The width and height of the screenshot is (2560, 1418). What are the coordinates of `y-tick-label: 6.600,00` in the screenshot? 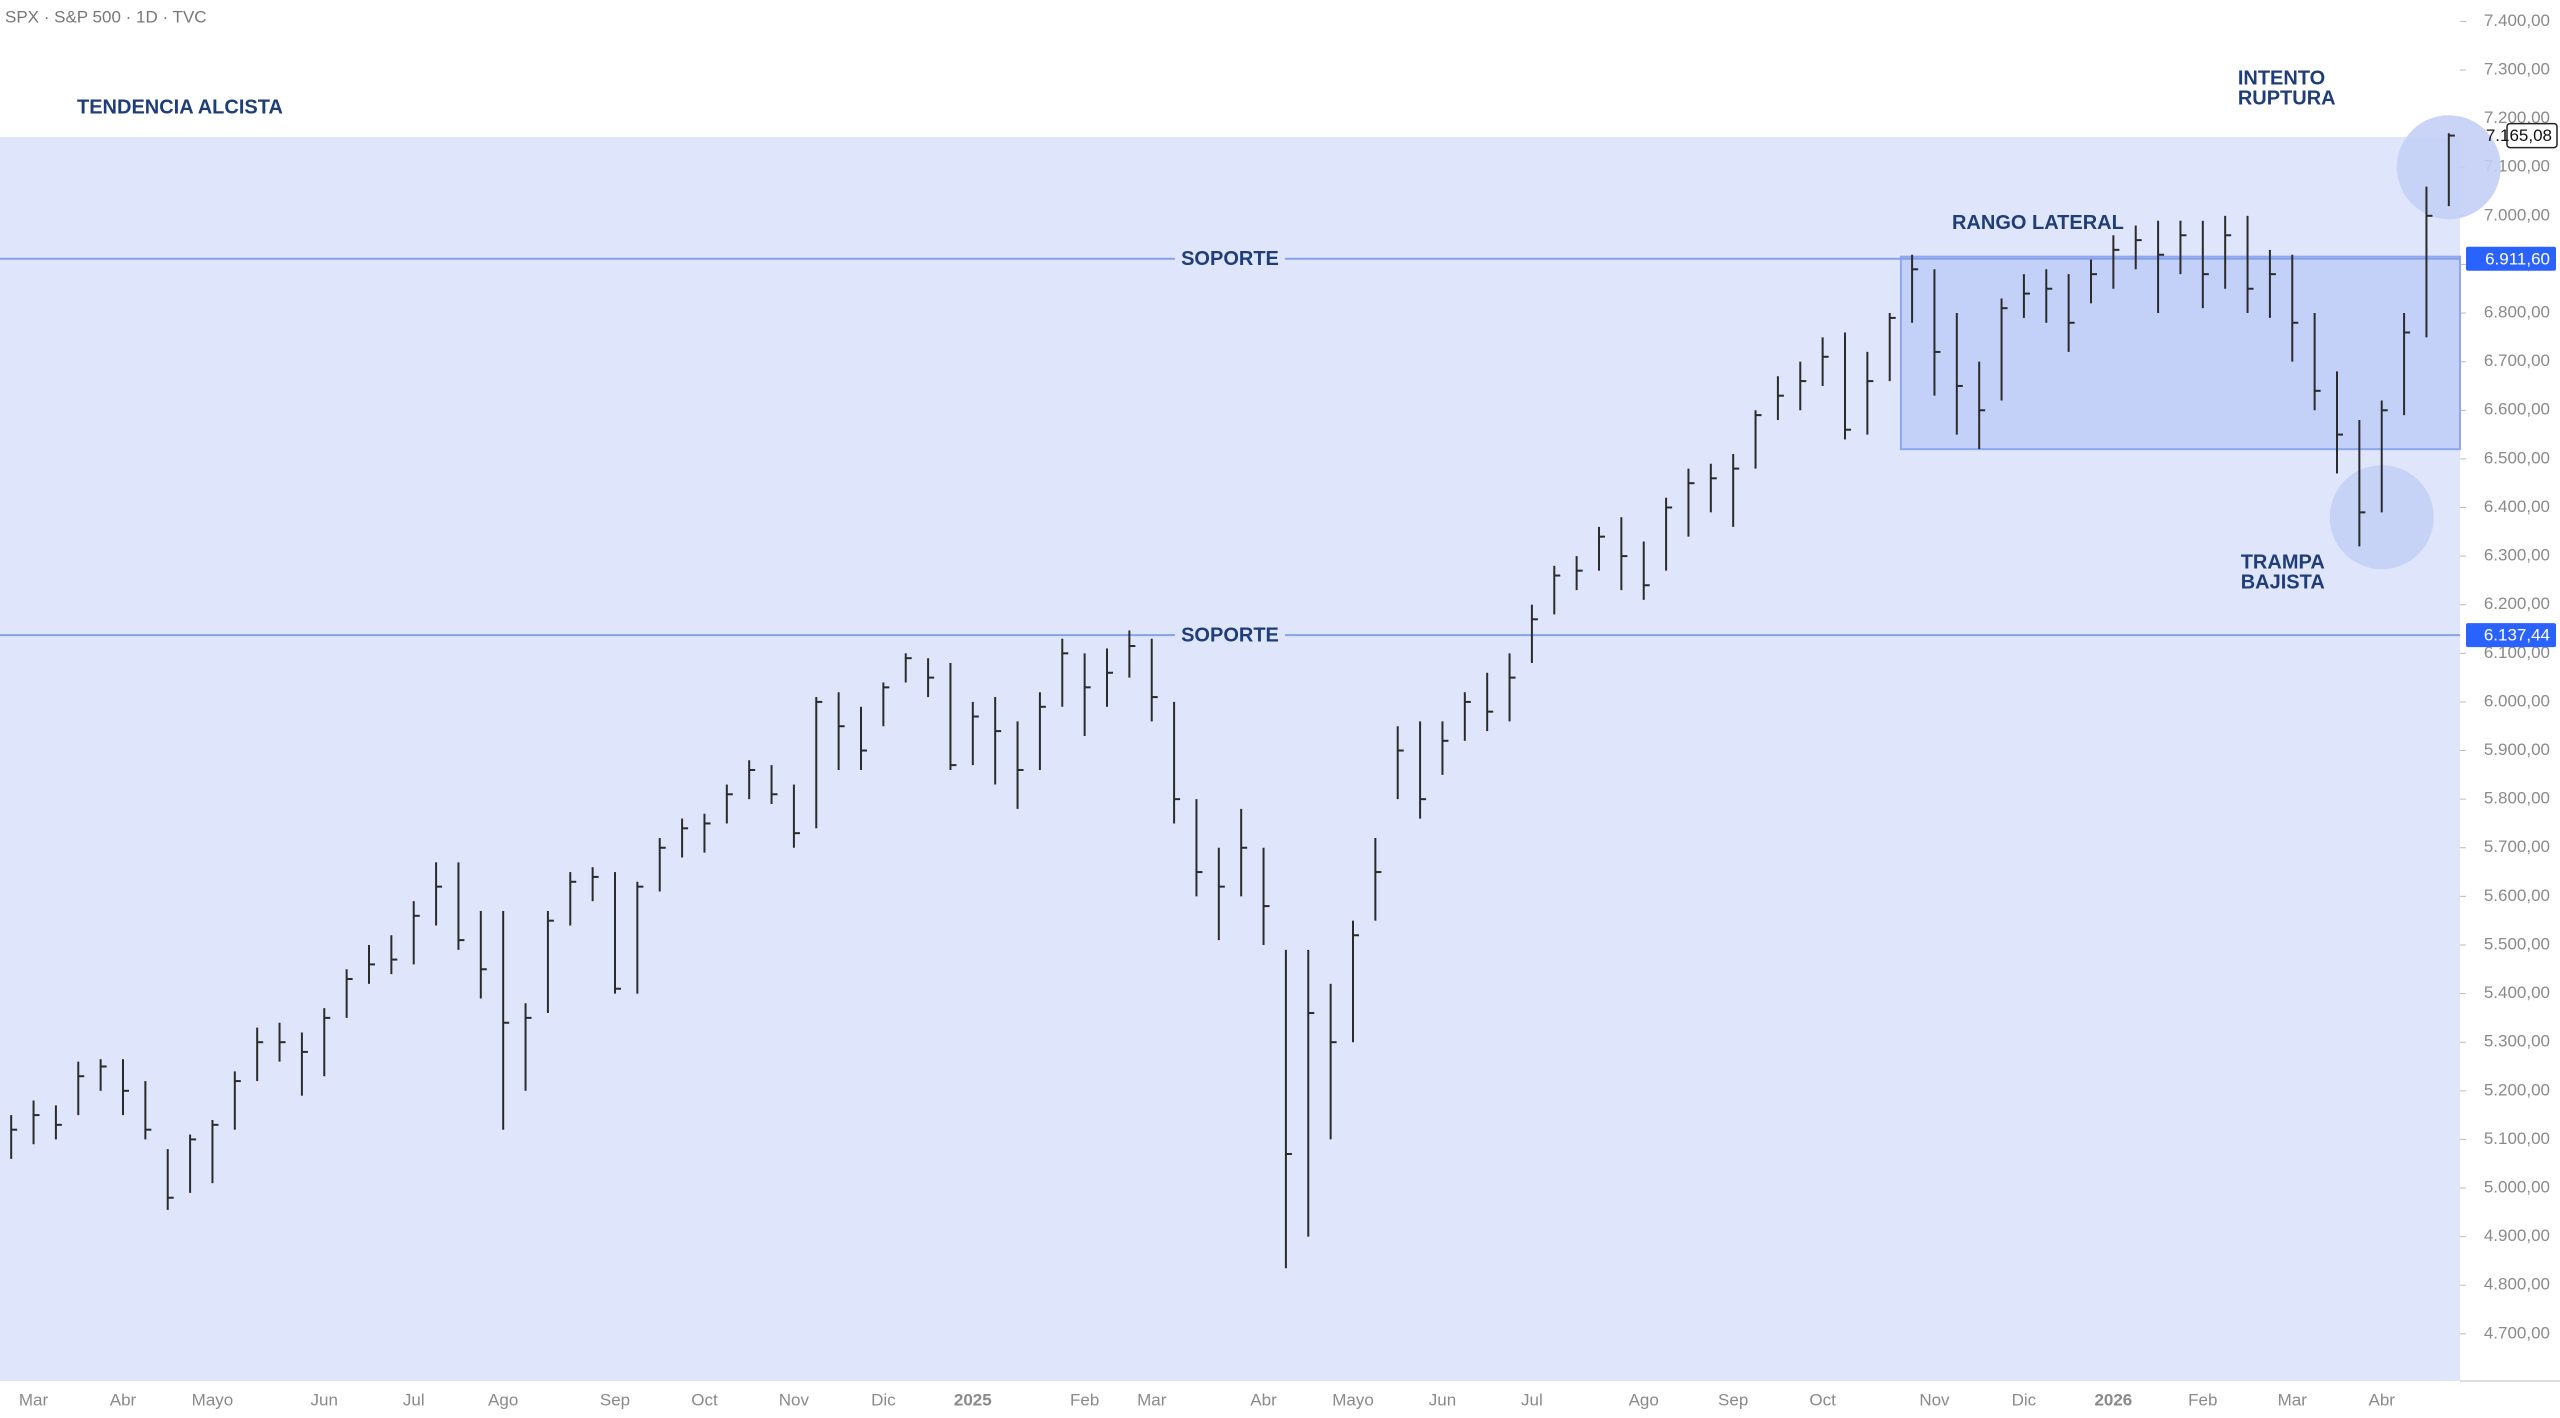 It's located at (2517, 409).